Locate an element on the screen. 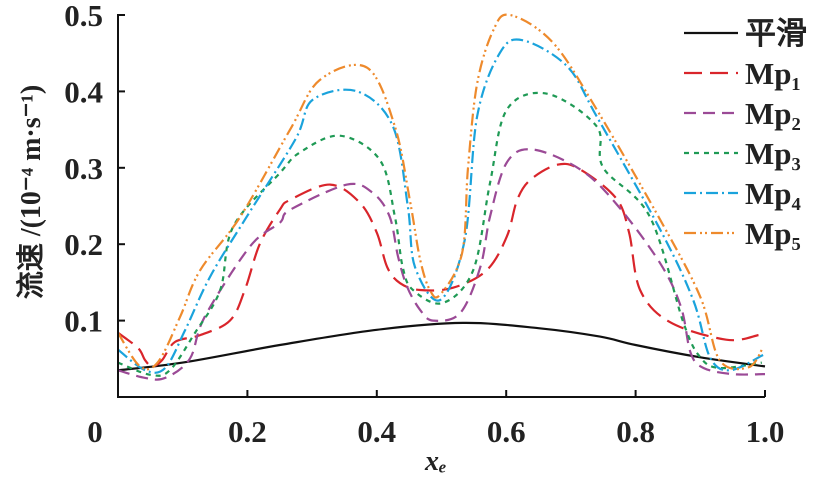 This screenshot has width=821, height=480. legend-label: Mp₄ is located at coordinates (773, 193).